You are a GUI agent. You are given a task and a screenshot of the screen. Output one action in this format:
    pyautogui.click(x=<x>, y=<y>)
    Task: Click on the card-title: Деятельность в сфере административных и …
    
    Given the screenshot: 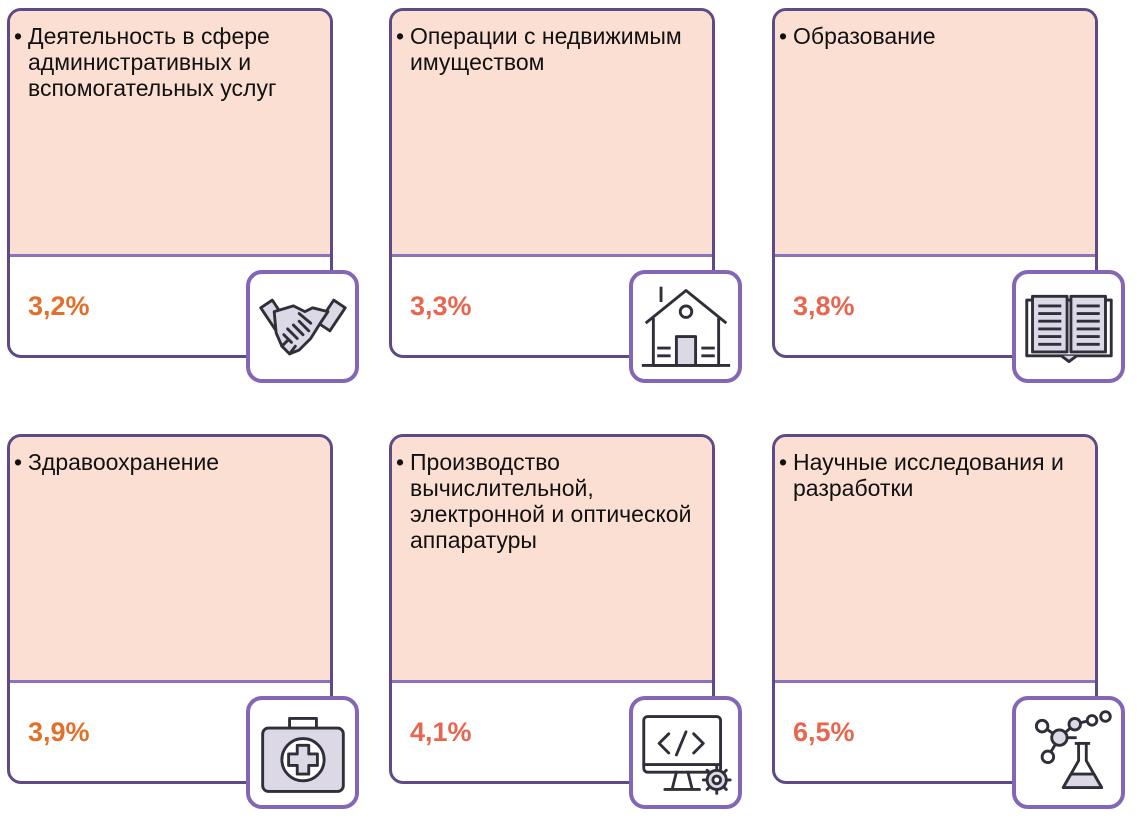 What is the action you would take?
    pyautogui.click(x=171, y=62)
    